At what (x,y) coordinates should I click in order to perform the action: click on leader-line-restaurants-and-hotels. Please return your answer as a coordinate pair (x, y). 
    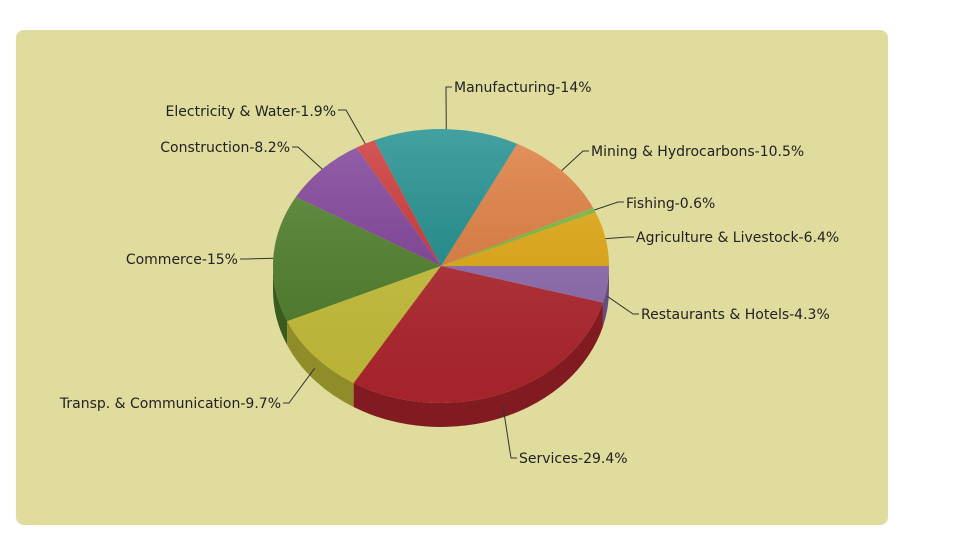
    Looking at the image, I should click on (623, 305).